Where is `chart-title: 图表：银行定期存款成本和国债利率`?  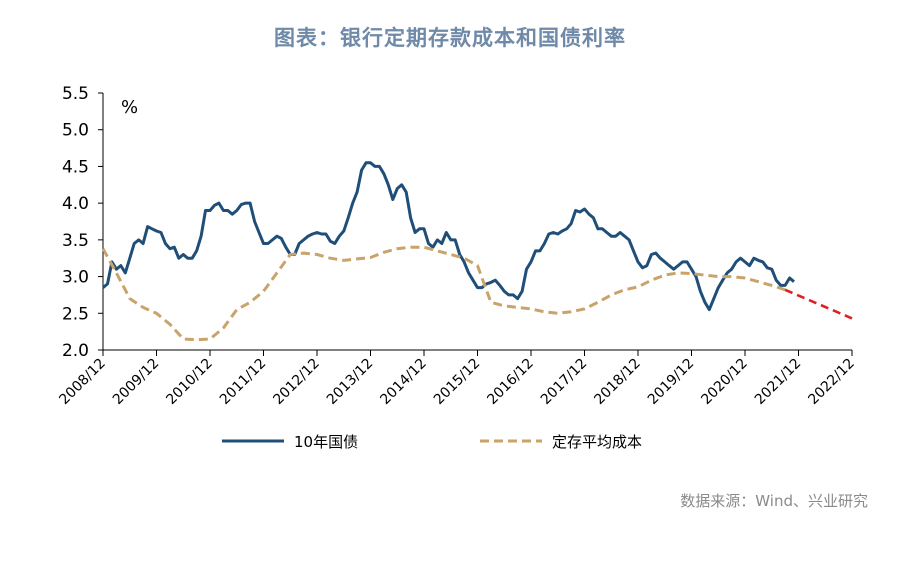
chart-title: 图表：银行定期存款成本和国债利率 is located at coordinates (450, 38).